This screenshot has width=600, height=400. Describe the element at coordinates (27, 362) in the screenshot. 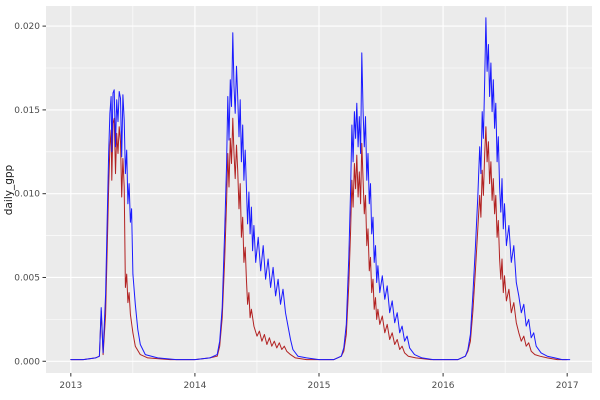

I see `y-tick-label: 0.000` at that location.